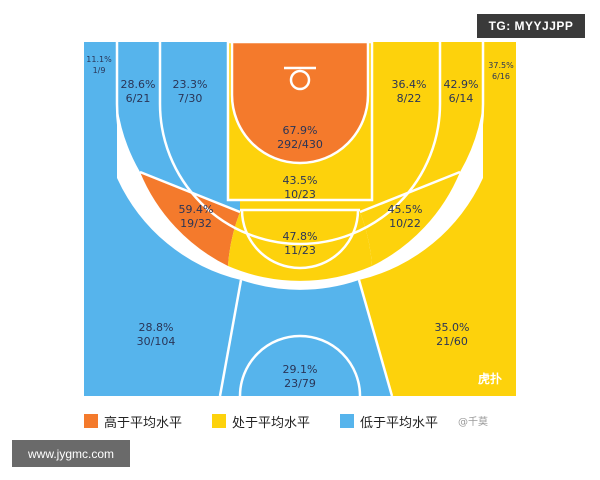  What do you see at coordinates (501, 76) in the screenshot?
I see `zone-made-att-right-corner-three: 6/16` at bounding box center [501, 76].